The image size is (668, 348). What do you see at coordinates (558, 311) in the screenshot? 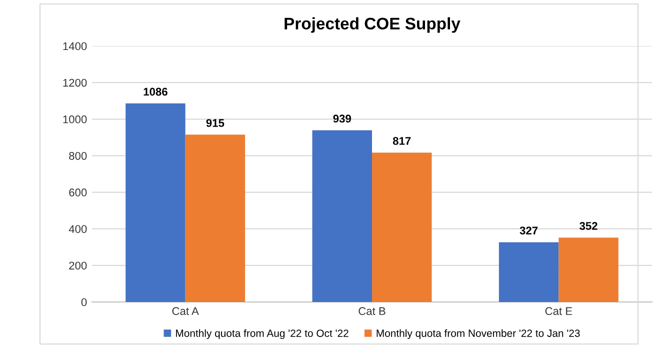
I see `x-tick-label: Cat E` at bounding box center [558, 311].